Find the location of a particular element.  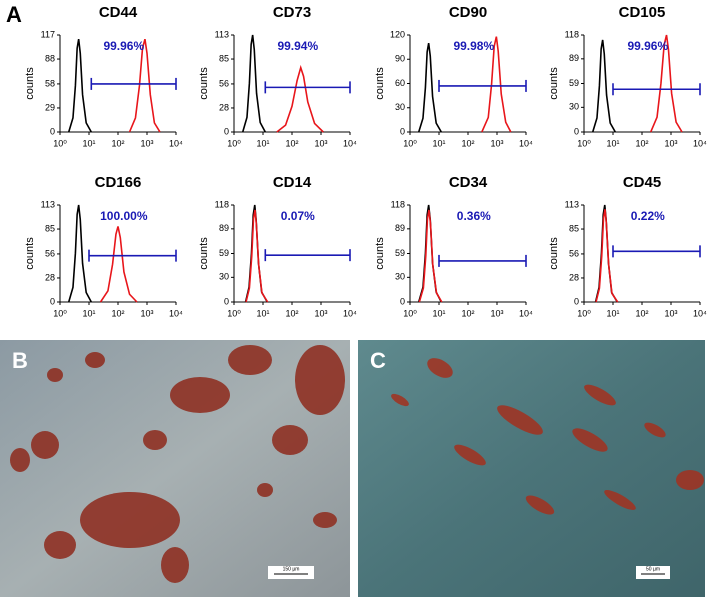

y-tick-label: 56 is located at coordinates (574, 253).